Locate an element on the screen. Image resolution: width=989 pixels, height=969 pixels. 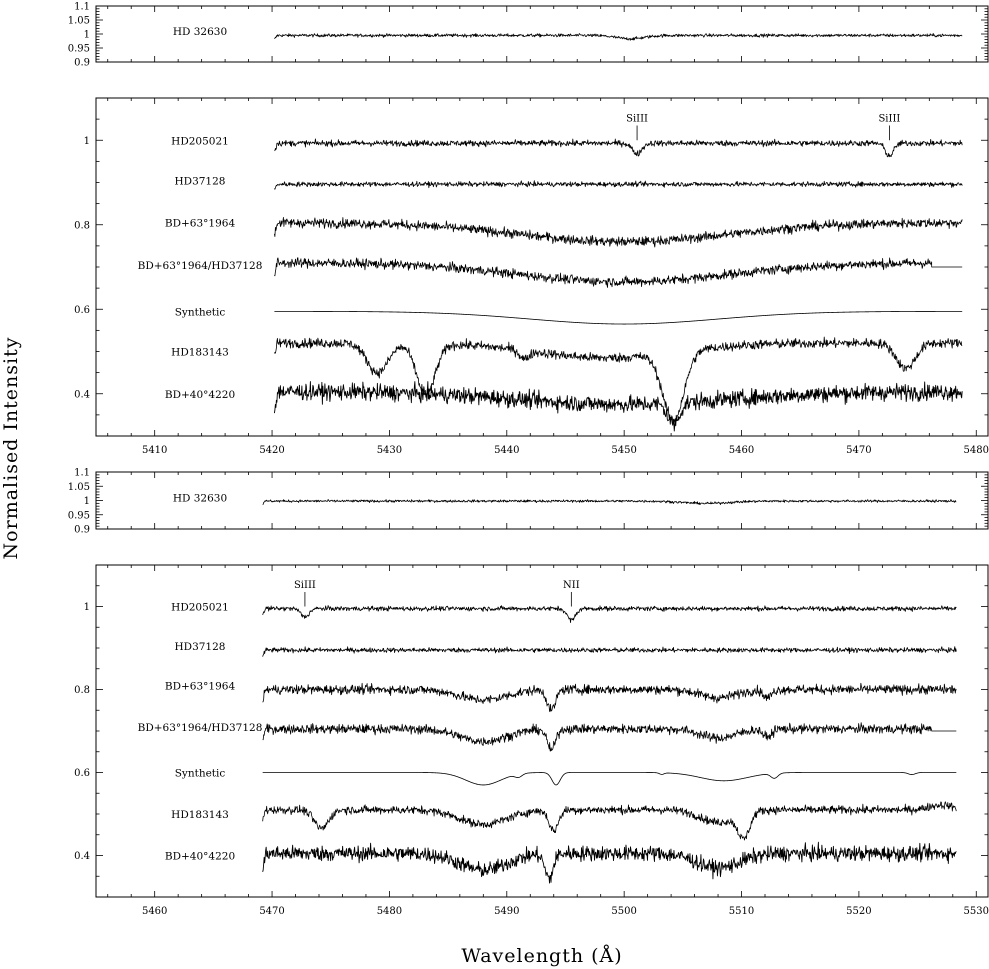
x-tick-label: 5420 is located at coordinates (271, 450).